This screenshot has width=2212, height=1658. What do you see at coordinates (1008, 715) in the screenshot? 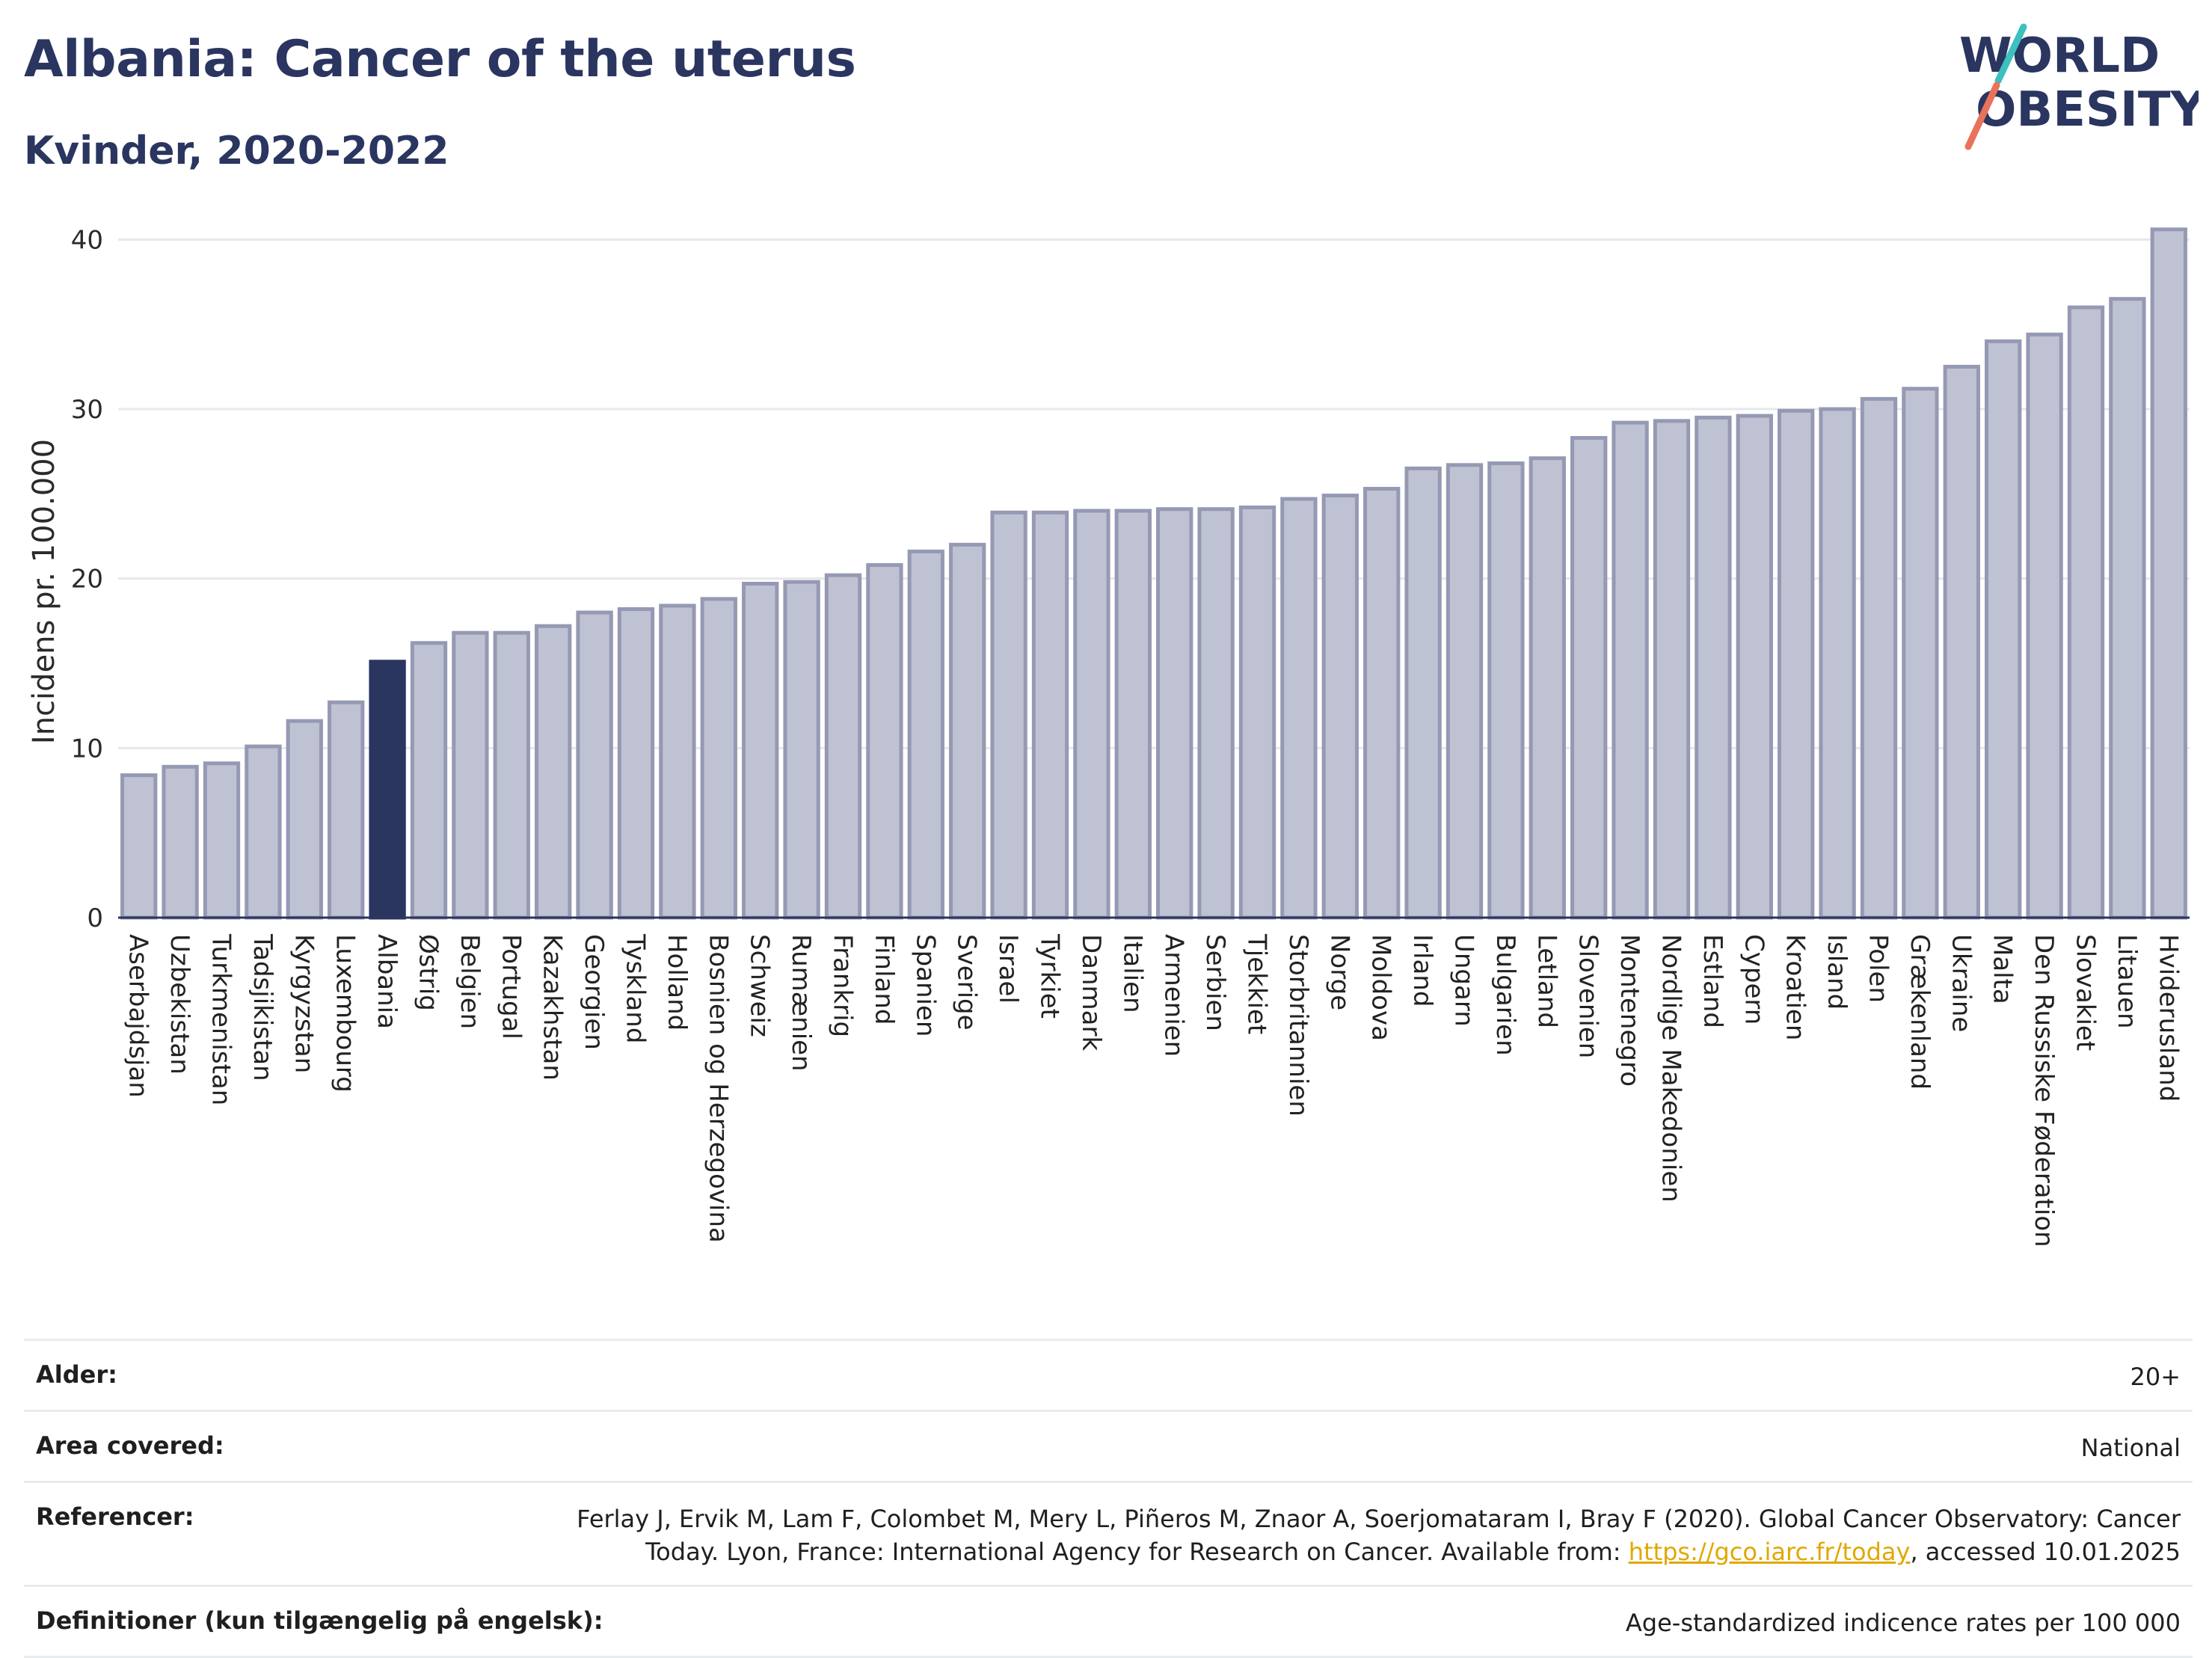
I see `bar-israel` at bounding box center [1008, 715].